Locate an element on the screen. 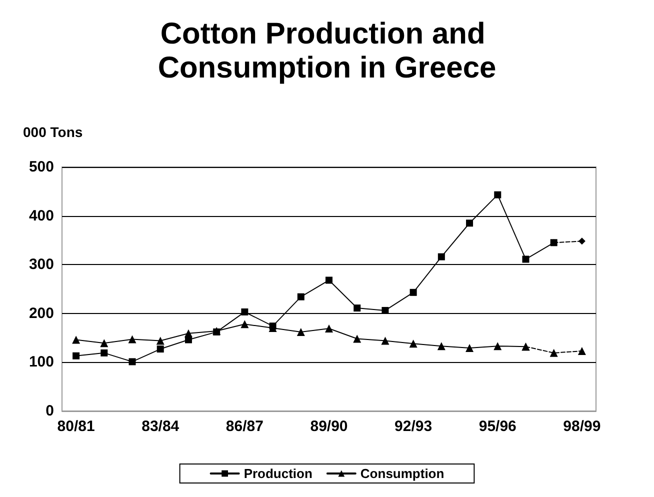 The image size is (654, 497). y-axis-title: 000 Tons is located at coordinates (53, 132).